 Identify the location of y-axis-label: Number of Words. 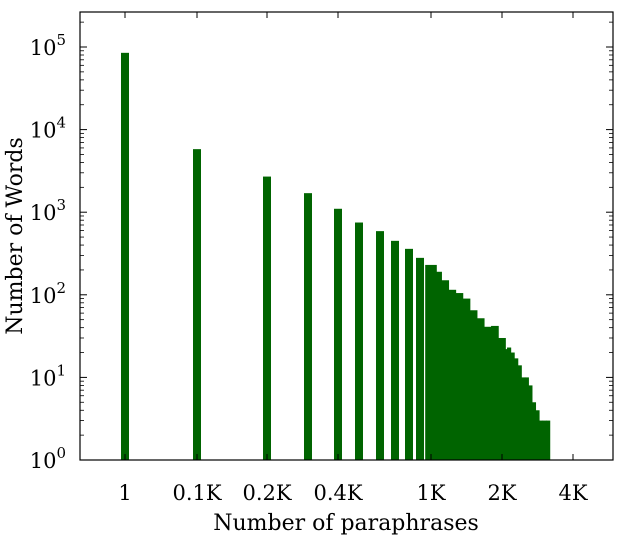
(15, 236).